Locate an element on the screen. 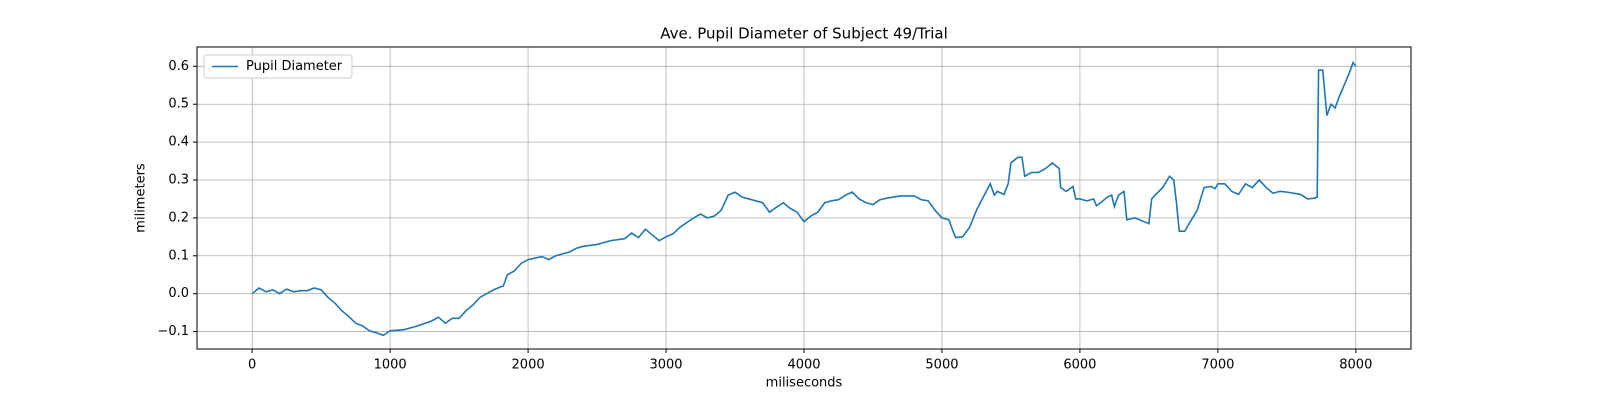 This screenshot has height=400, width=1600. y-tick-label: 0.5 is located at coordinates (178, 104).